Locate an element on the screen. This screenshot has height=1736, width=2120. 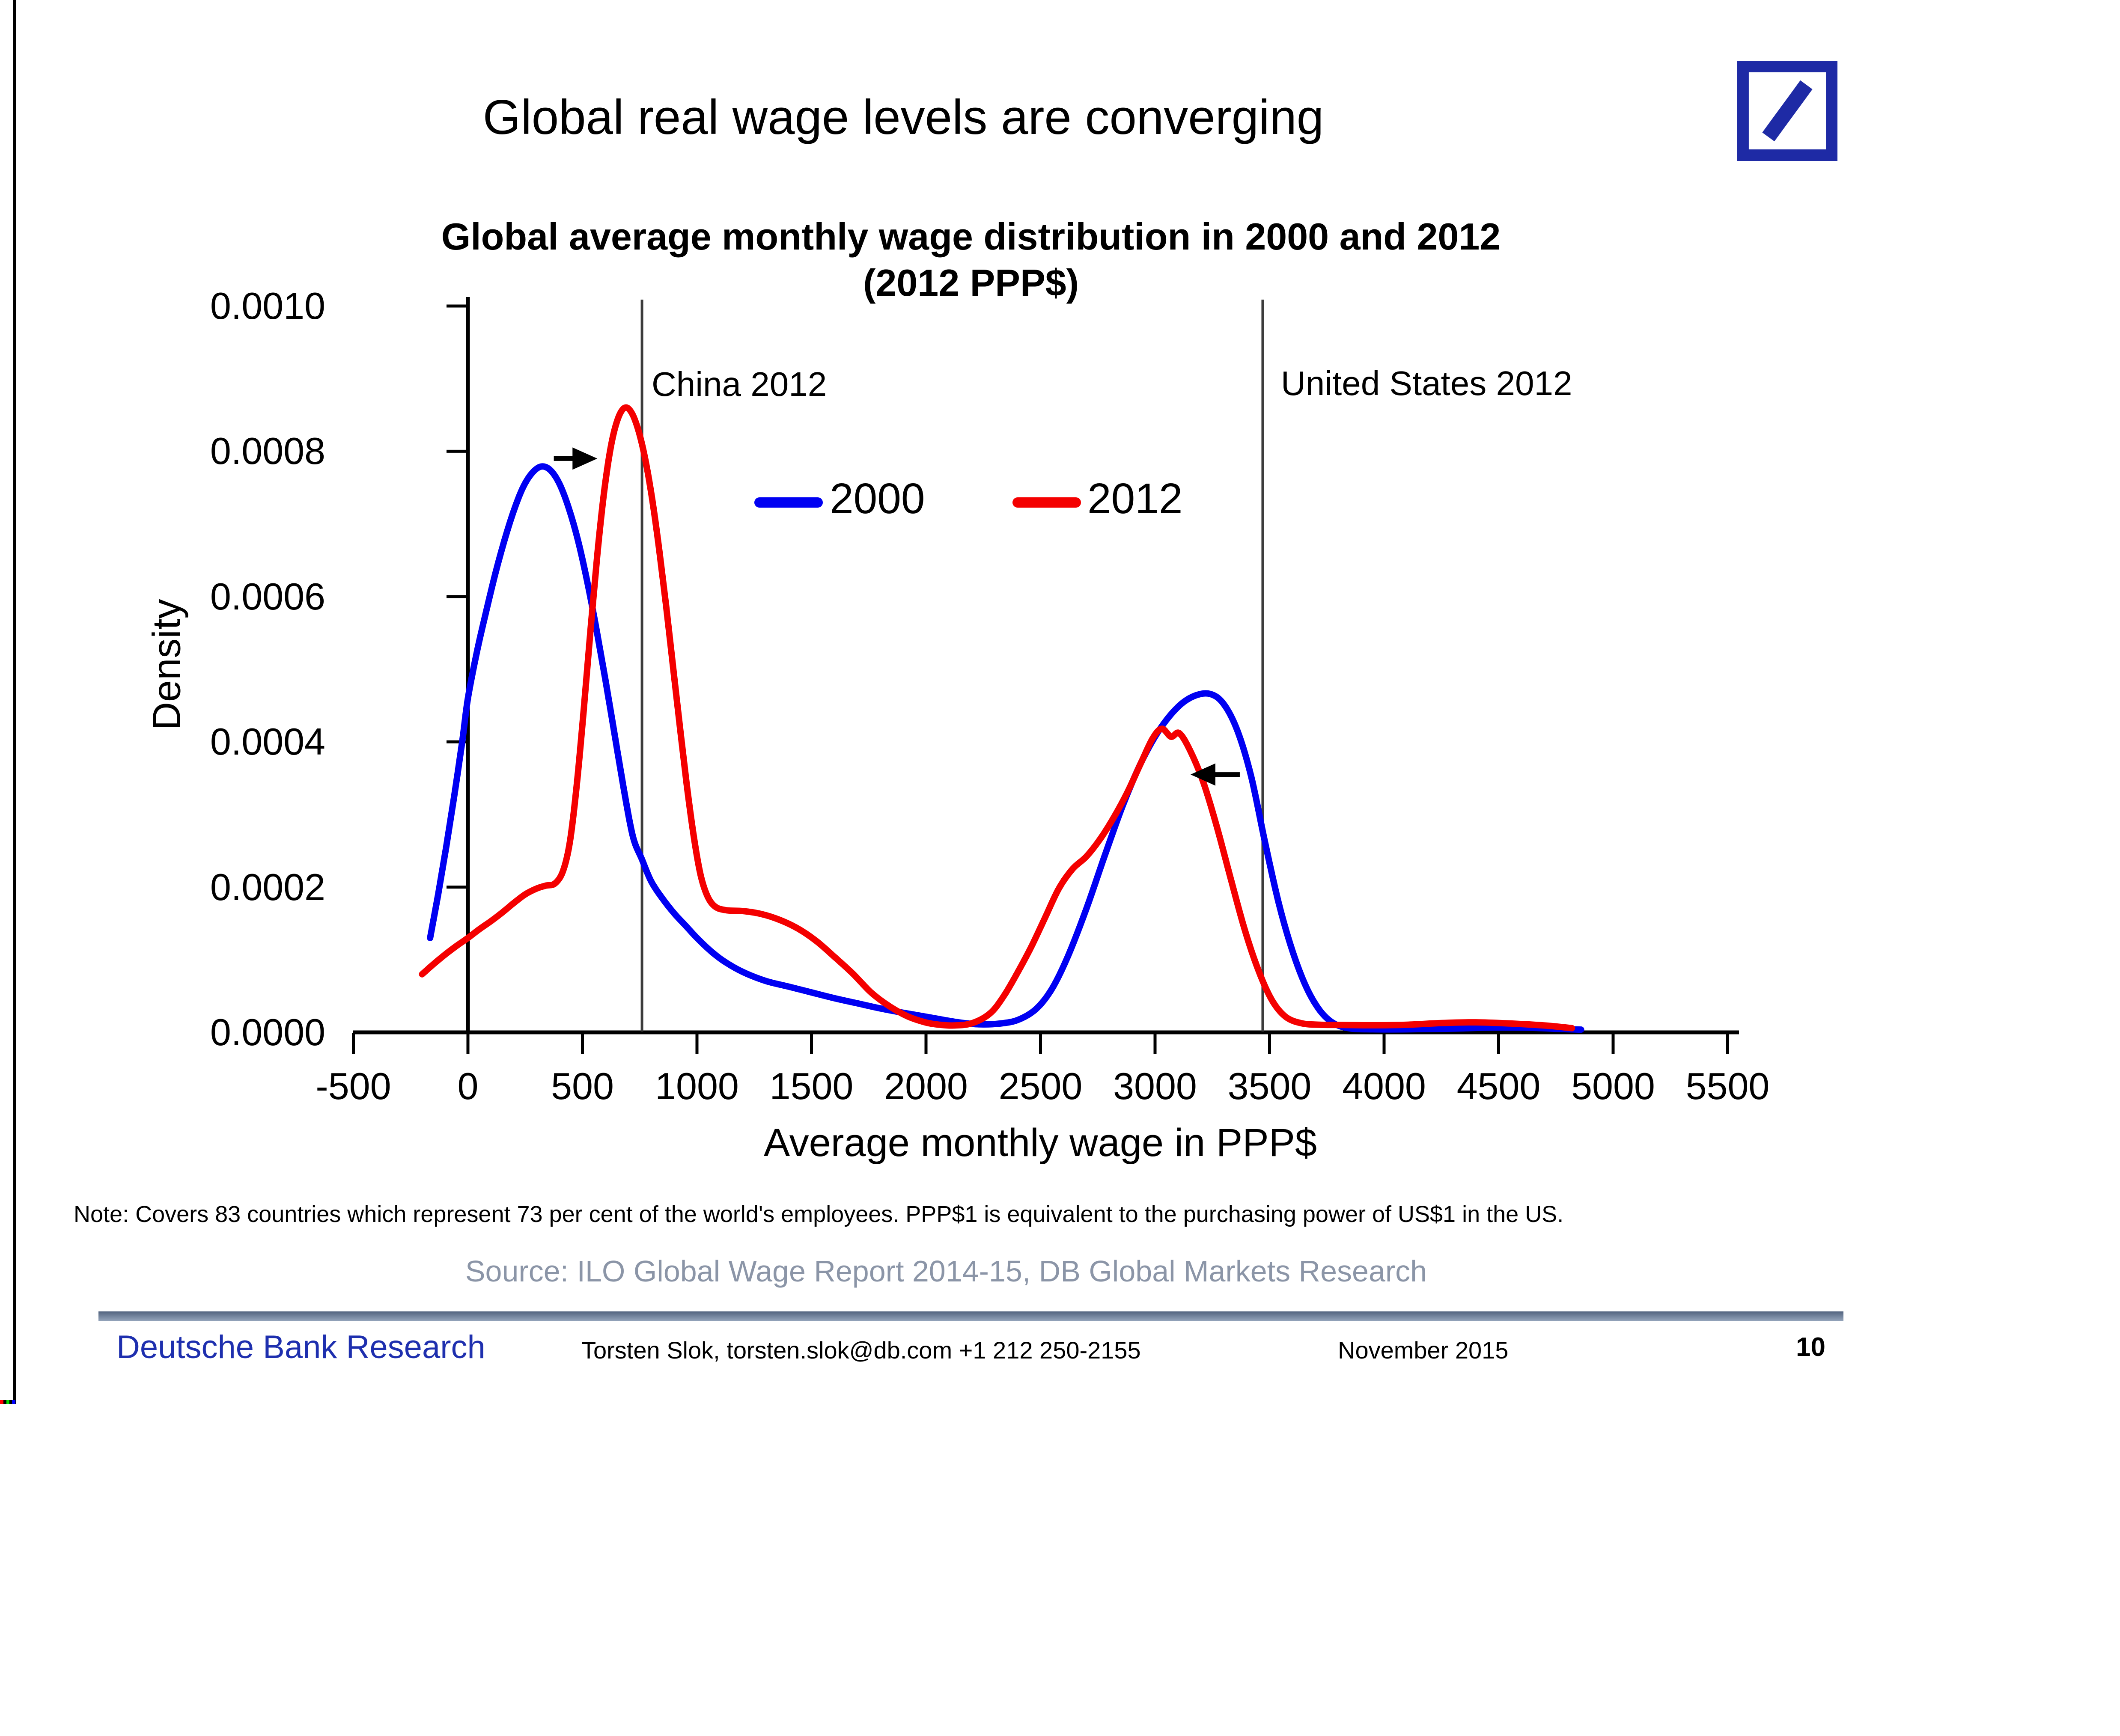
deutsche-bank-logo-icon is located at coordinates (1787, 111).